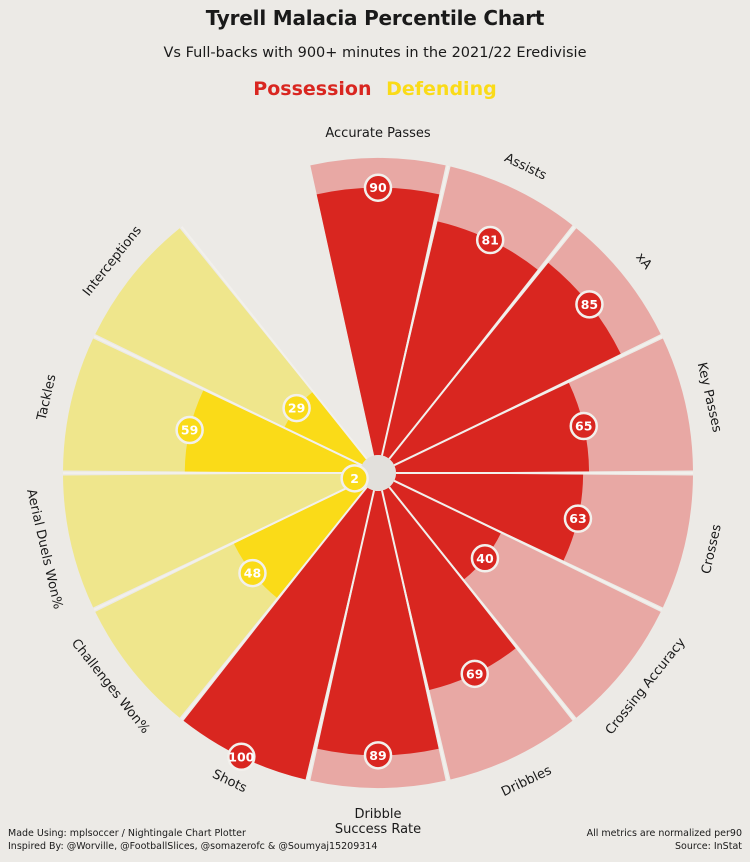 The image size is (750, 862). I want to click on page-title: Tyrell Malacia Percentile Chart, so click(375, 18).